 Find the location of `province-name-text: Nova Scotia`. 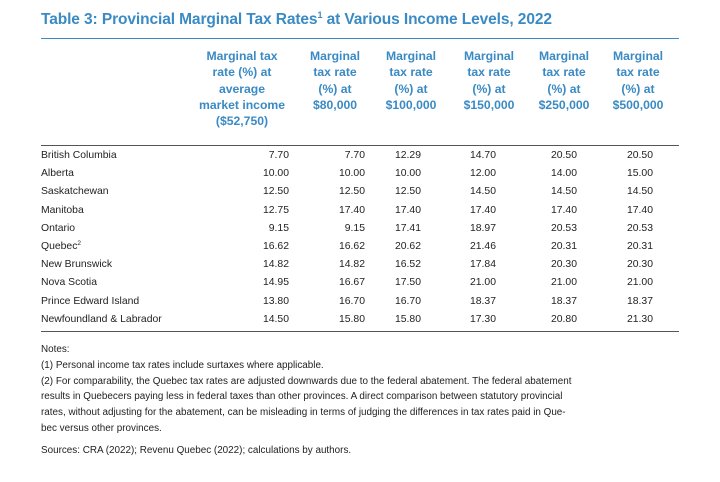

province-name-text: Nova Scotia is located at coordinates (69, 283).